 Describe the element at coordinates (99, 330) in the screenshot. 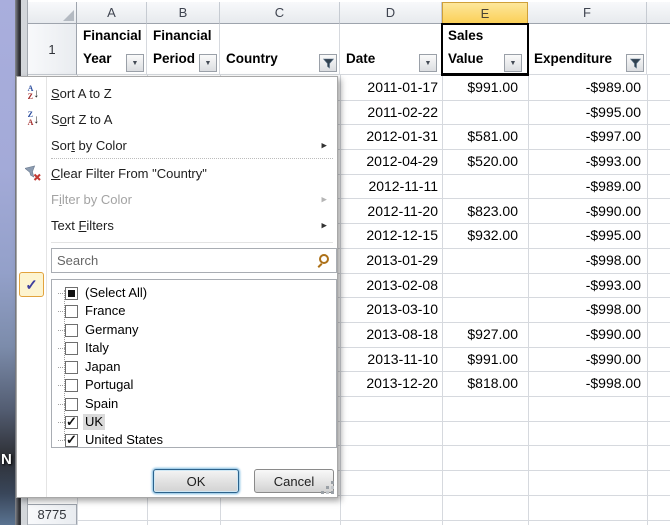

I see `filter-option-germany: Germany` at that location.